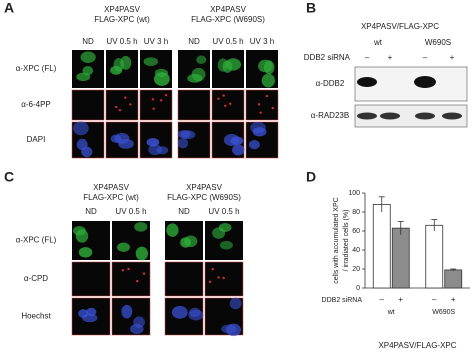 Image resolution: width=474 pixels, height=353 pixels. Describe the element at coordinates (330, 83) in the screenshot. I see `row-label: α-DDB2` at that location.